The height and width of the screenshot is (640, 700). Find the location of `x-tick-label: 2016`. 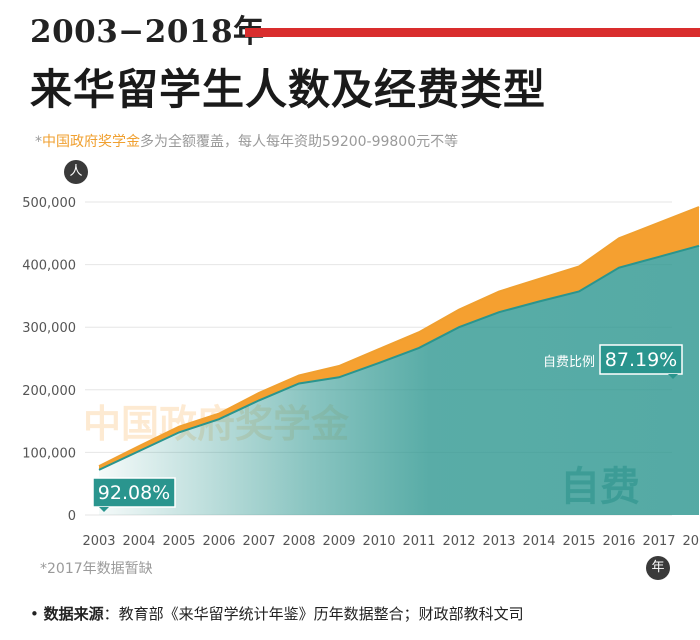

x-tick-label: 2016 is located at coordinates (618, 541).